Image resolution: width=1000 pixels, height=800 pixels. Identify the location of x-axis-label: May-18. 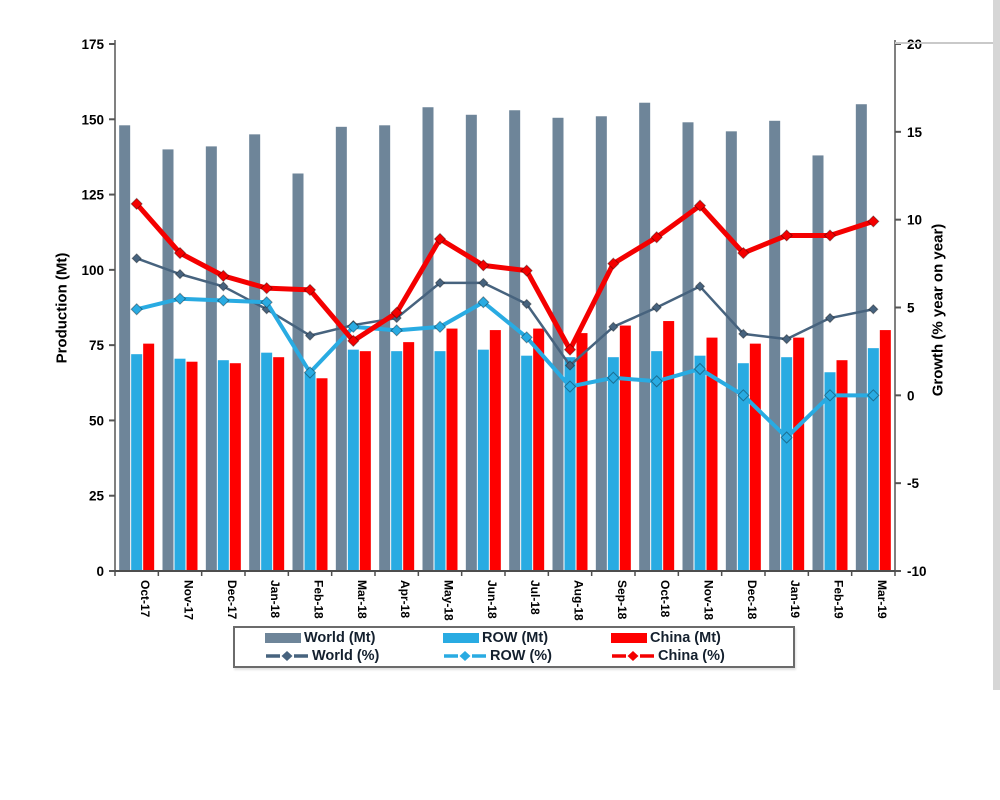
(449, 600).